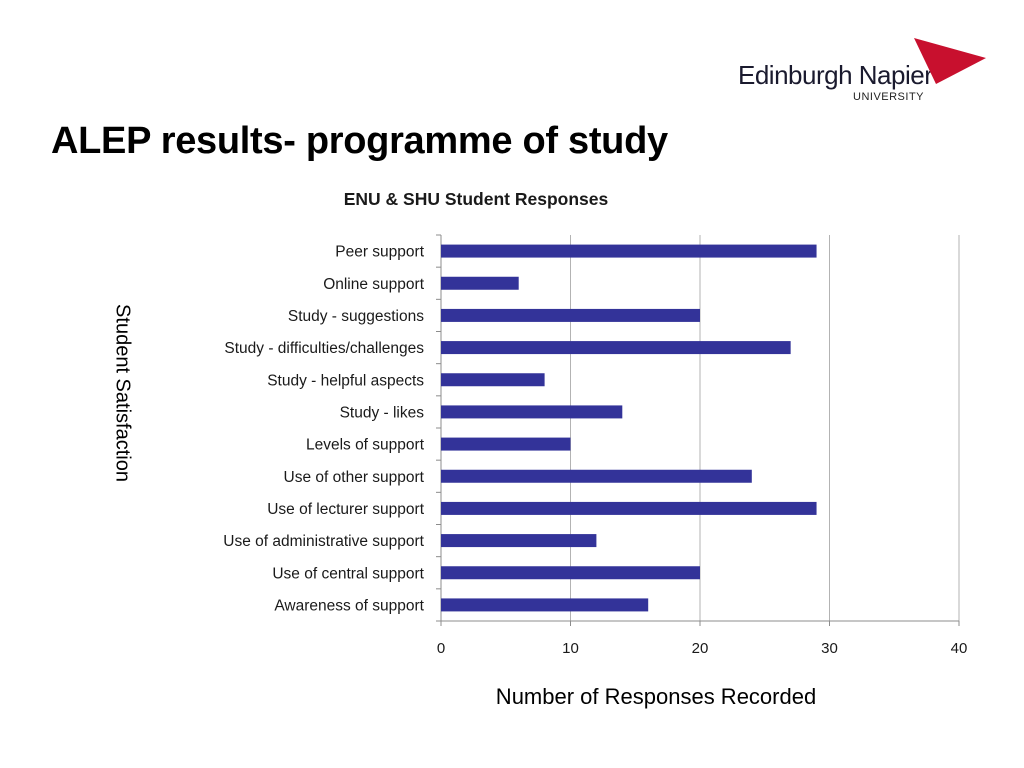  What do you see at coordinates (349, 605) in the screenshot?
I see `category-label: Awareness of support` at bounding box center [349, 605].